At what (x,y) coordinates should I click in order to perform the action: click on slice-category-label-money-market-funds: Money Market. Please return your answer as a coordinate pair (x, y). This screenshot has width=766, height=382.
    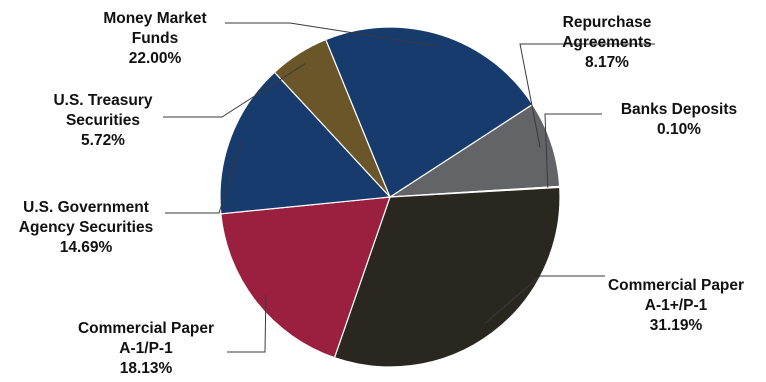
    Looking at the image, I should click on (154, 18).